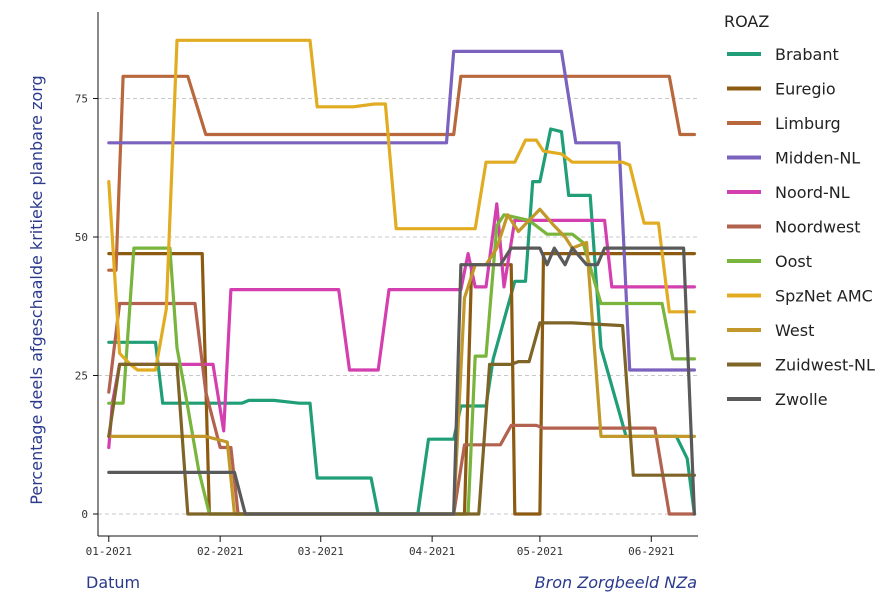 The height and width of the screenshot is (596, 894). I want to click on x-tick-label: 05-2021, so click(540, 551).